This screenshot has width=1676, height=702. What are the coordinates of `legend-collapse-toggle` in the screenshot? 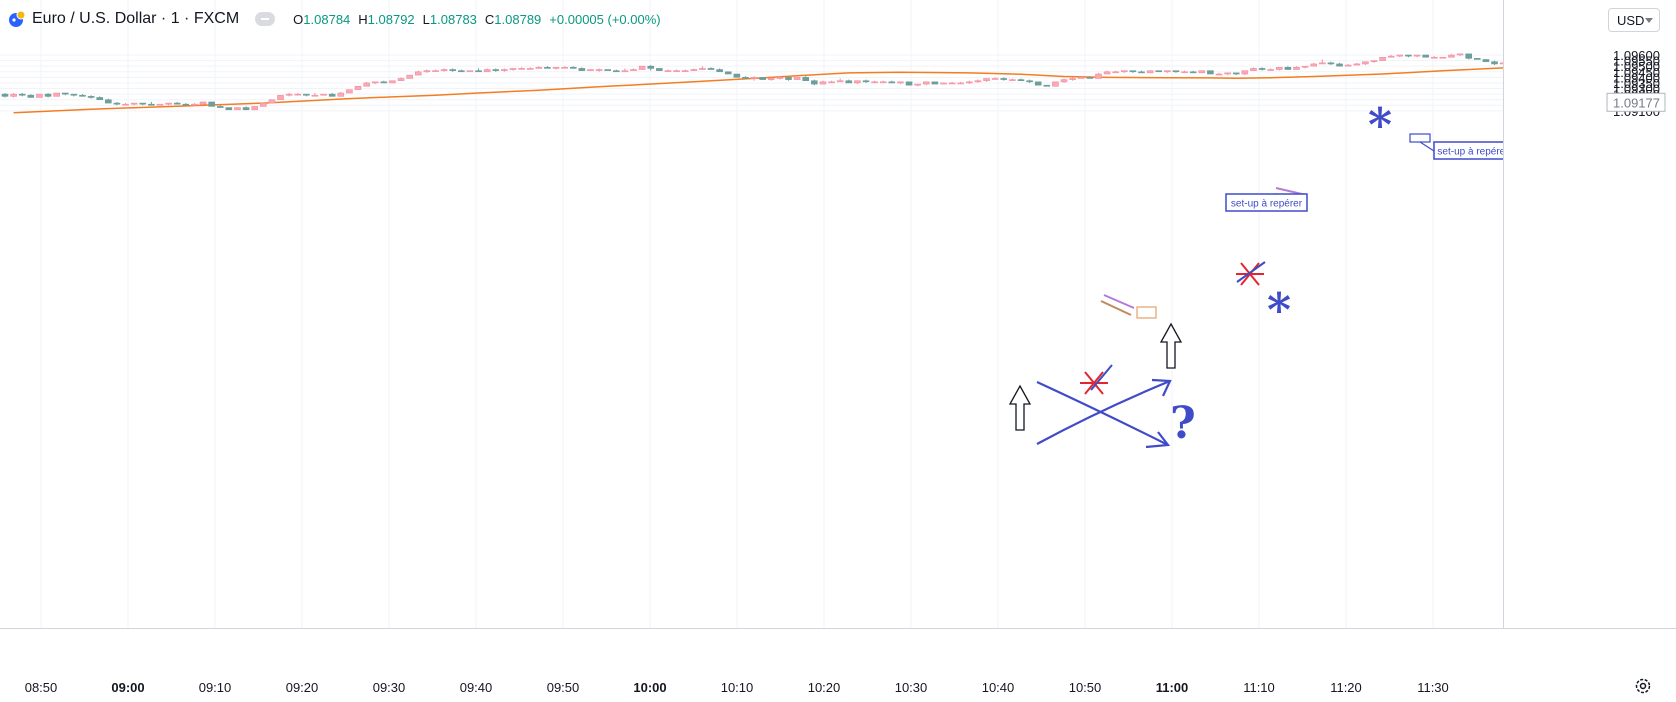 It's located at (265, 19).